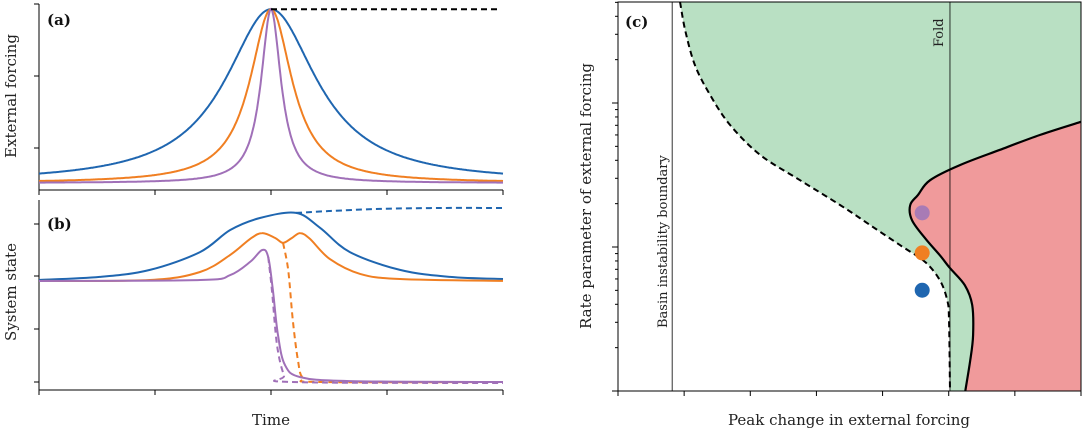 This screenshot has height=429, width=1083. I want to click on state-line-slow-hold, so click(399, 210).